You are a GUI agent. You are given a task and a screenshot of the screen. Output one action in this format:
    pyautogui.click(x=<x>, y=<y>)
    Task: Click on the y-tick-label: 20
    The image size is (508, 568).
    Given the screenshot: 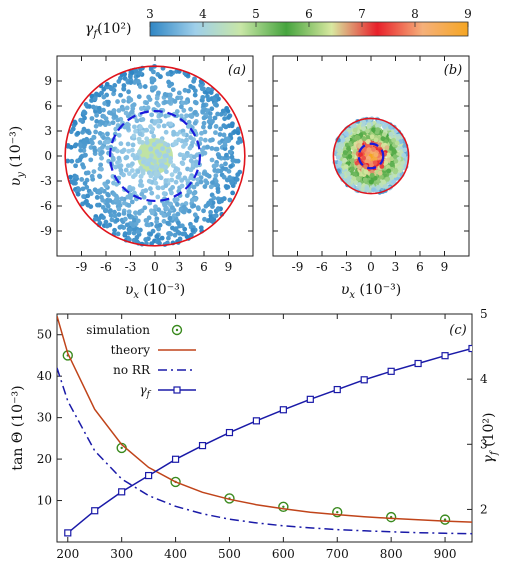 What is the action you would take?
    pyautogui.click(x=44, y=459)
    